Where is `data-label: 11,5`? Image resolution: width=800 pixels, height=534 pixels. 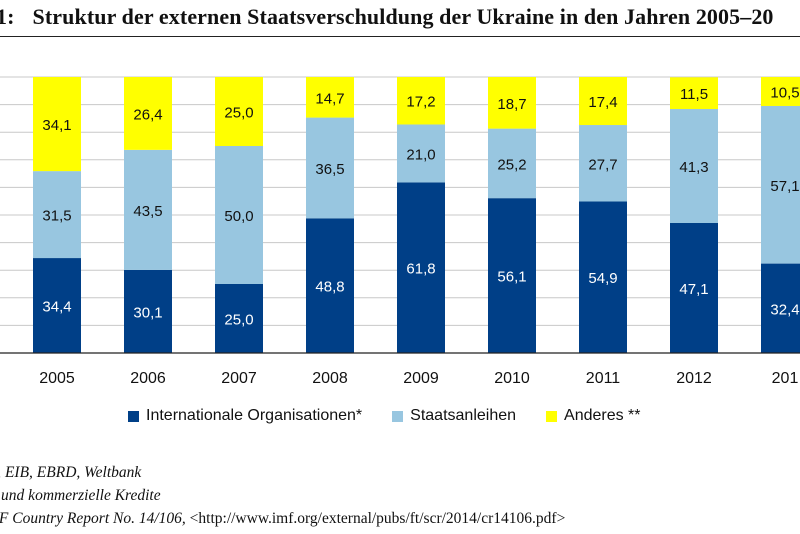 data-label: 11,5 is located at coordinates (694, 94).